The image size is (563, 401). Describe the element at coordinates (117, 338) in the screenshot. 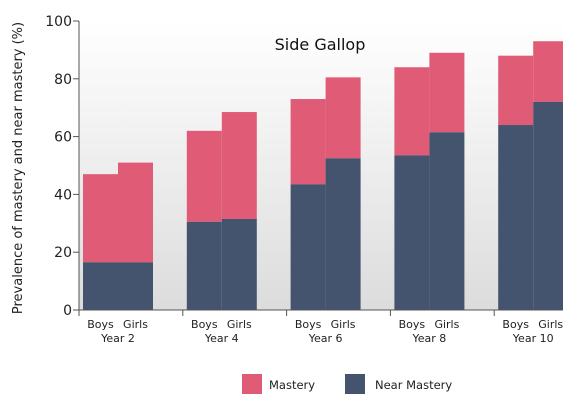

I see `x-group-label: Year 2` at that location.